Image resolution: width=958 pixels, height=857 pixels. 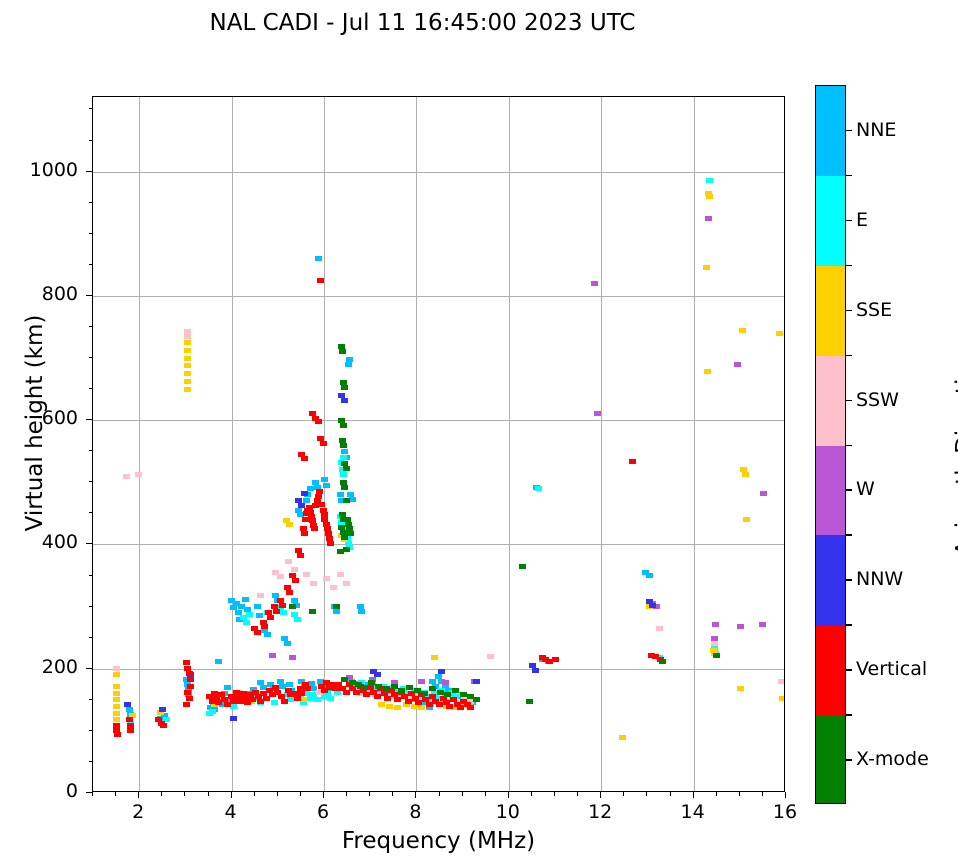 I want to click on y-axis-tick-label: 200, so click(x=59, y=666).